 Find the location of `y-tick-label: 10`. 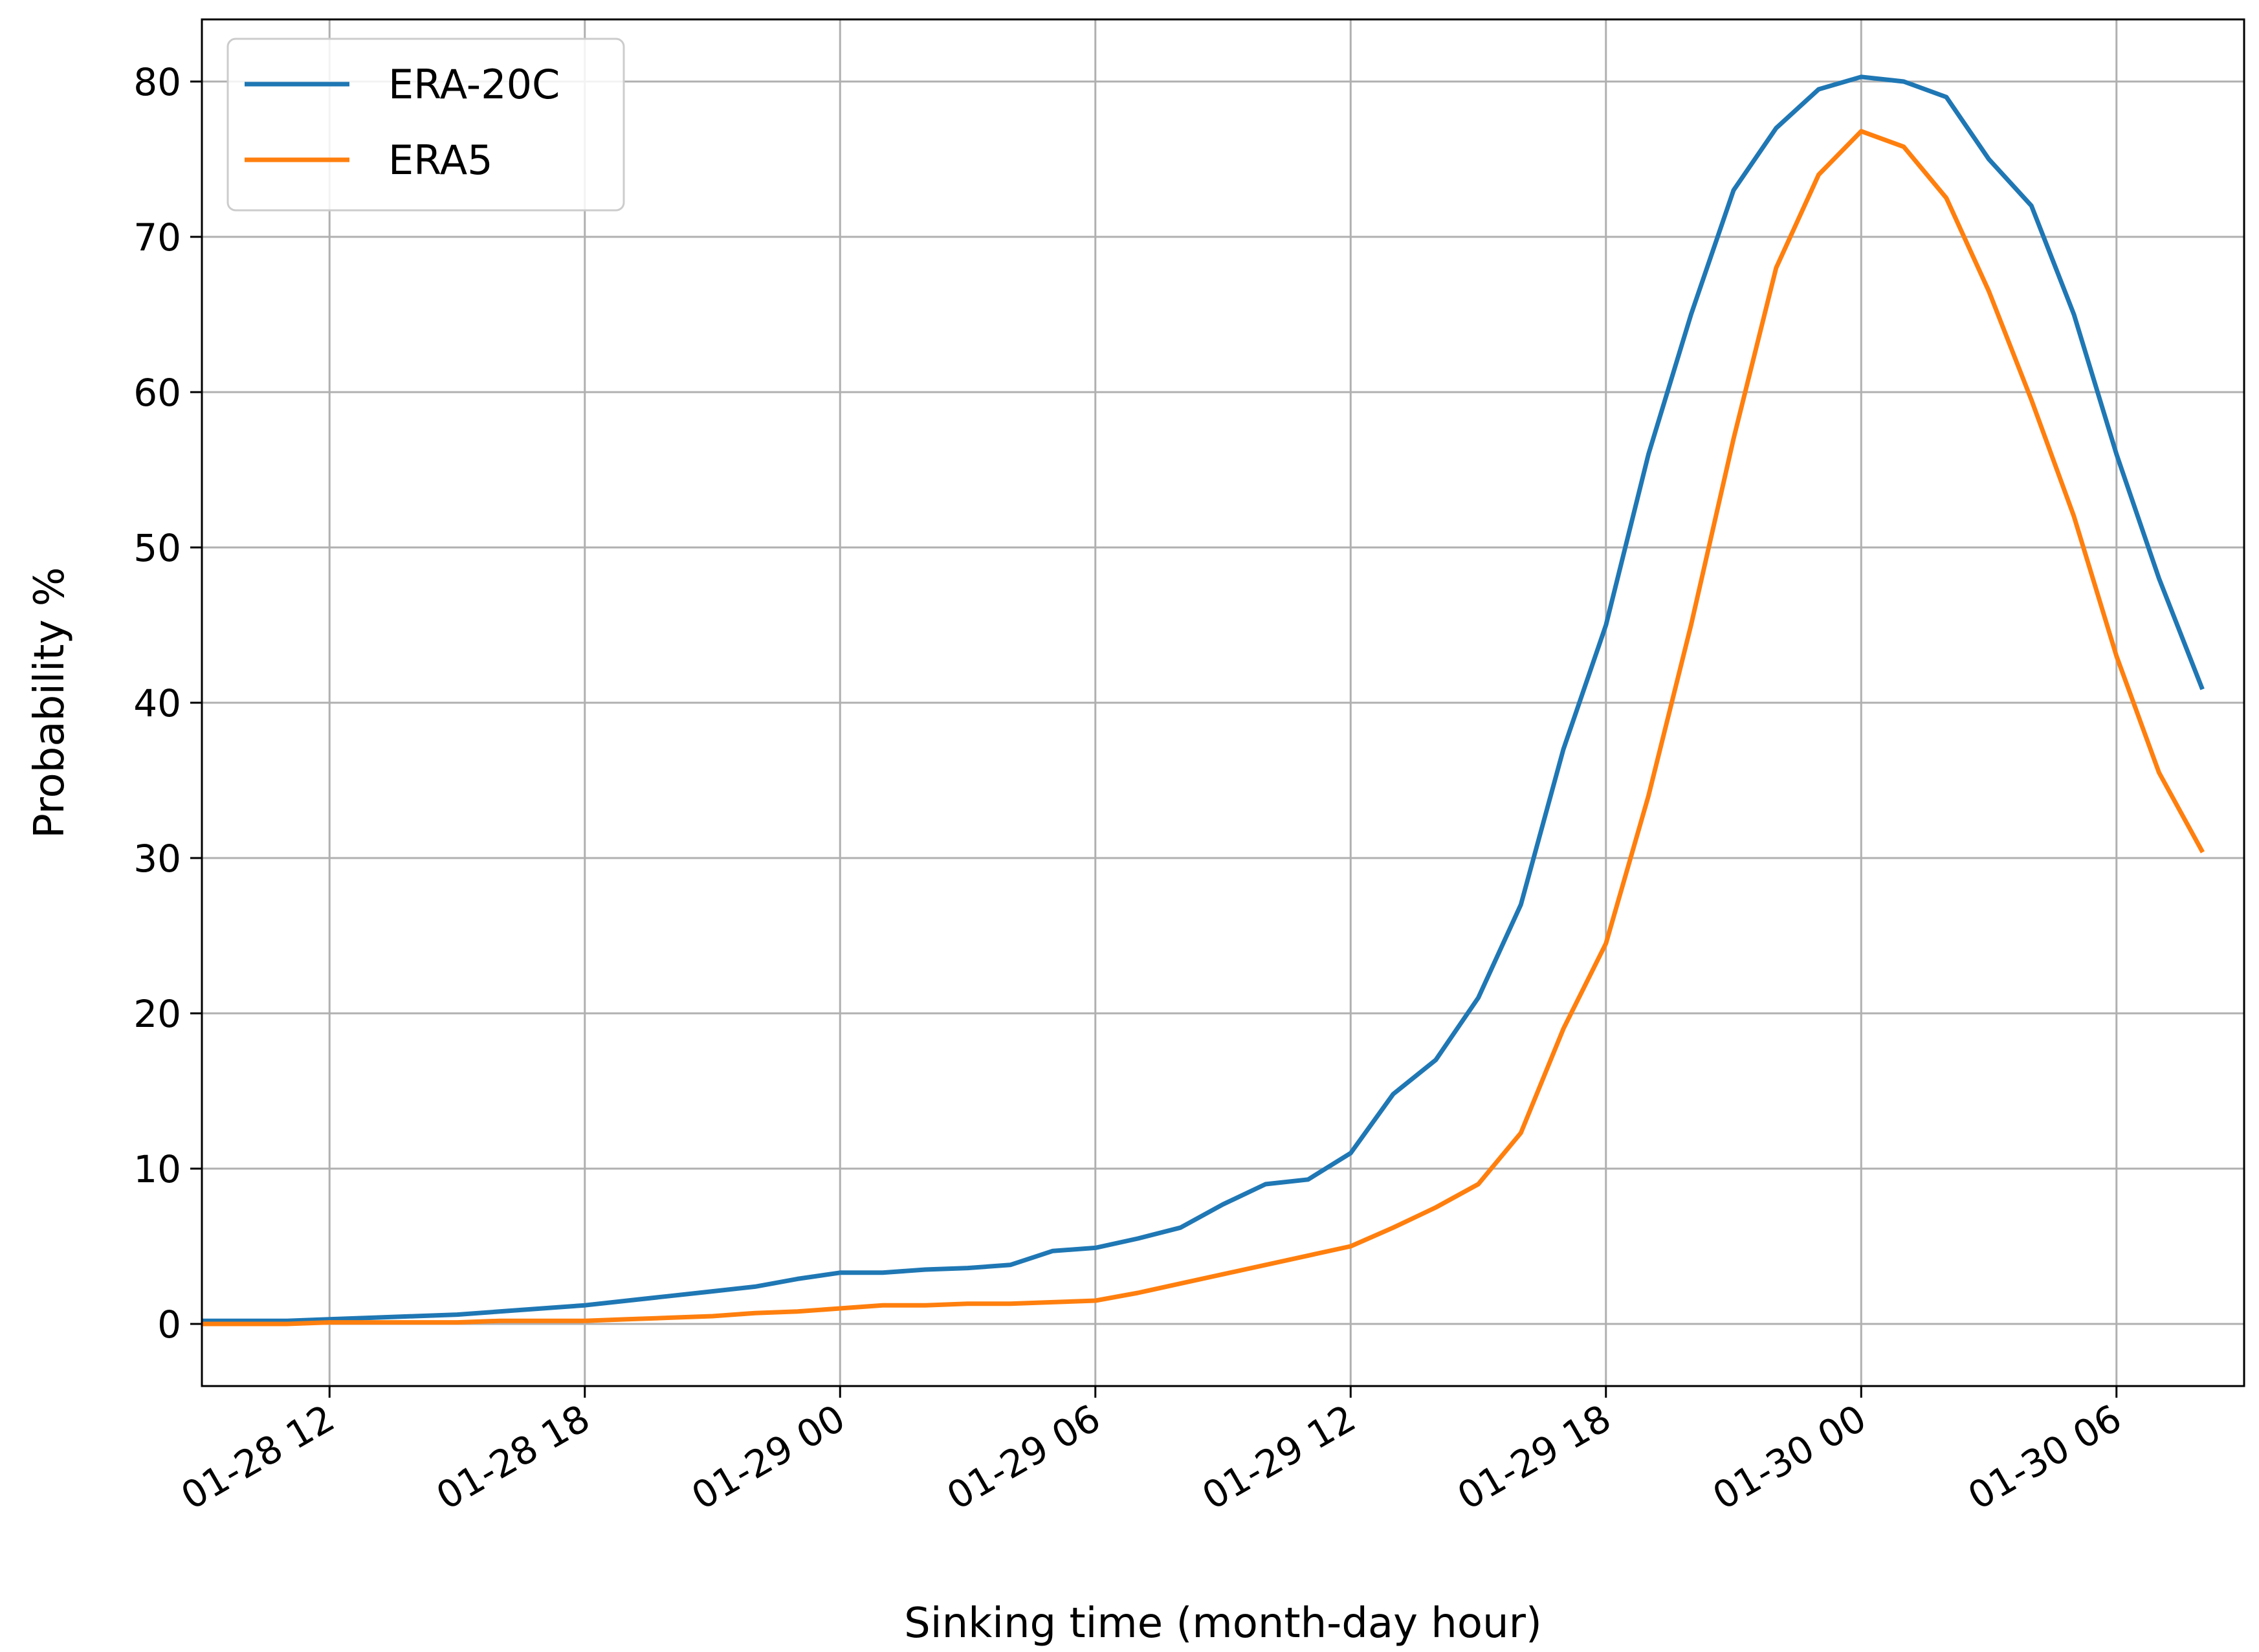

y-tick-label: 10 is located at coordinates (157, 1169).